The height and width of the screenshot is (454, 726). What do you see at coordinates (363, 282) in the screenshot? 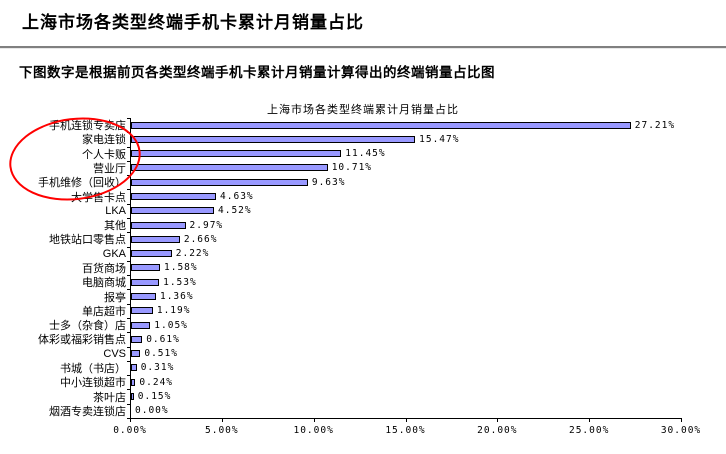
I see `chart-row: 电脑商城 1.53%` at bounding box center [363, 282].